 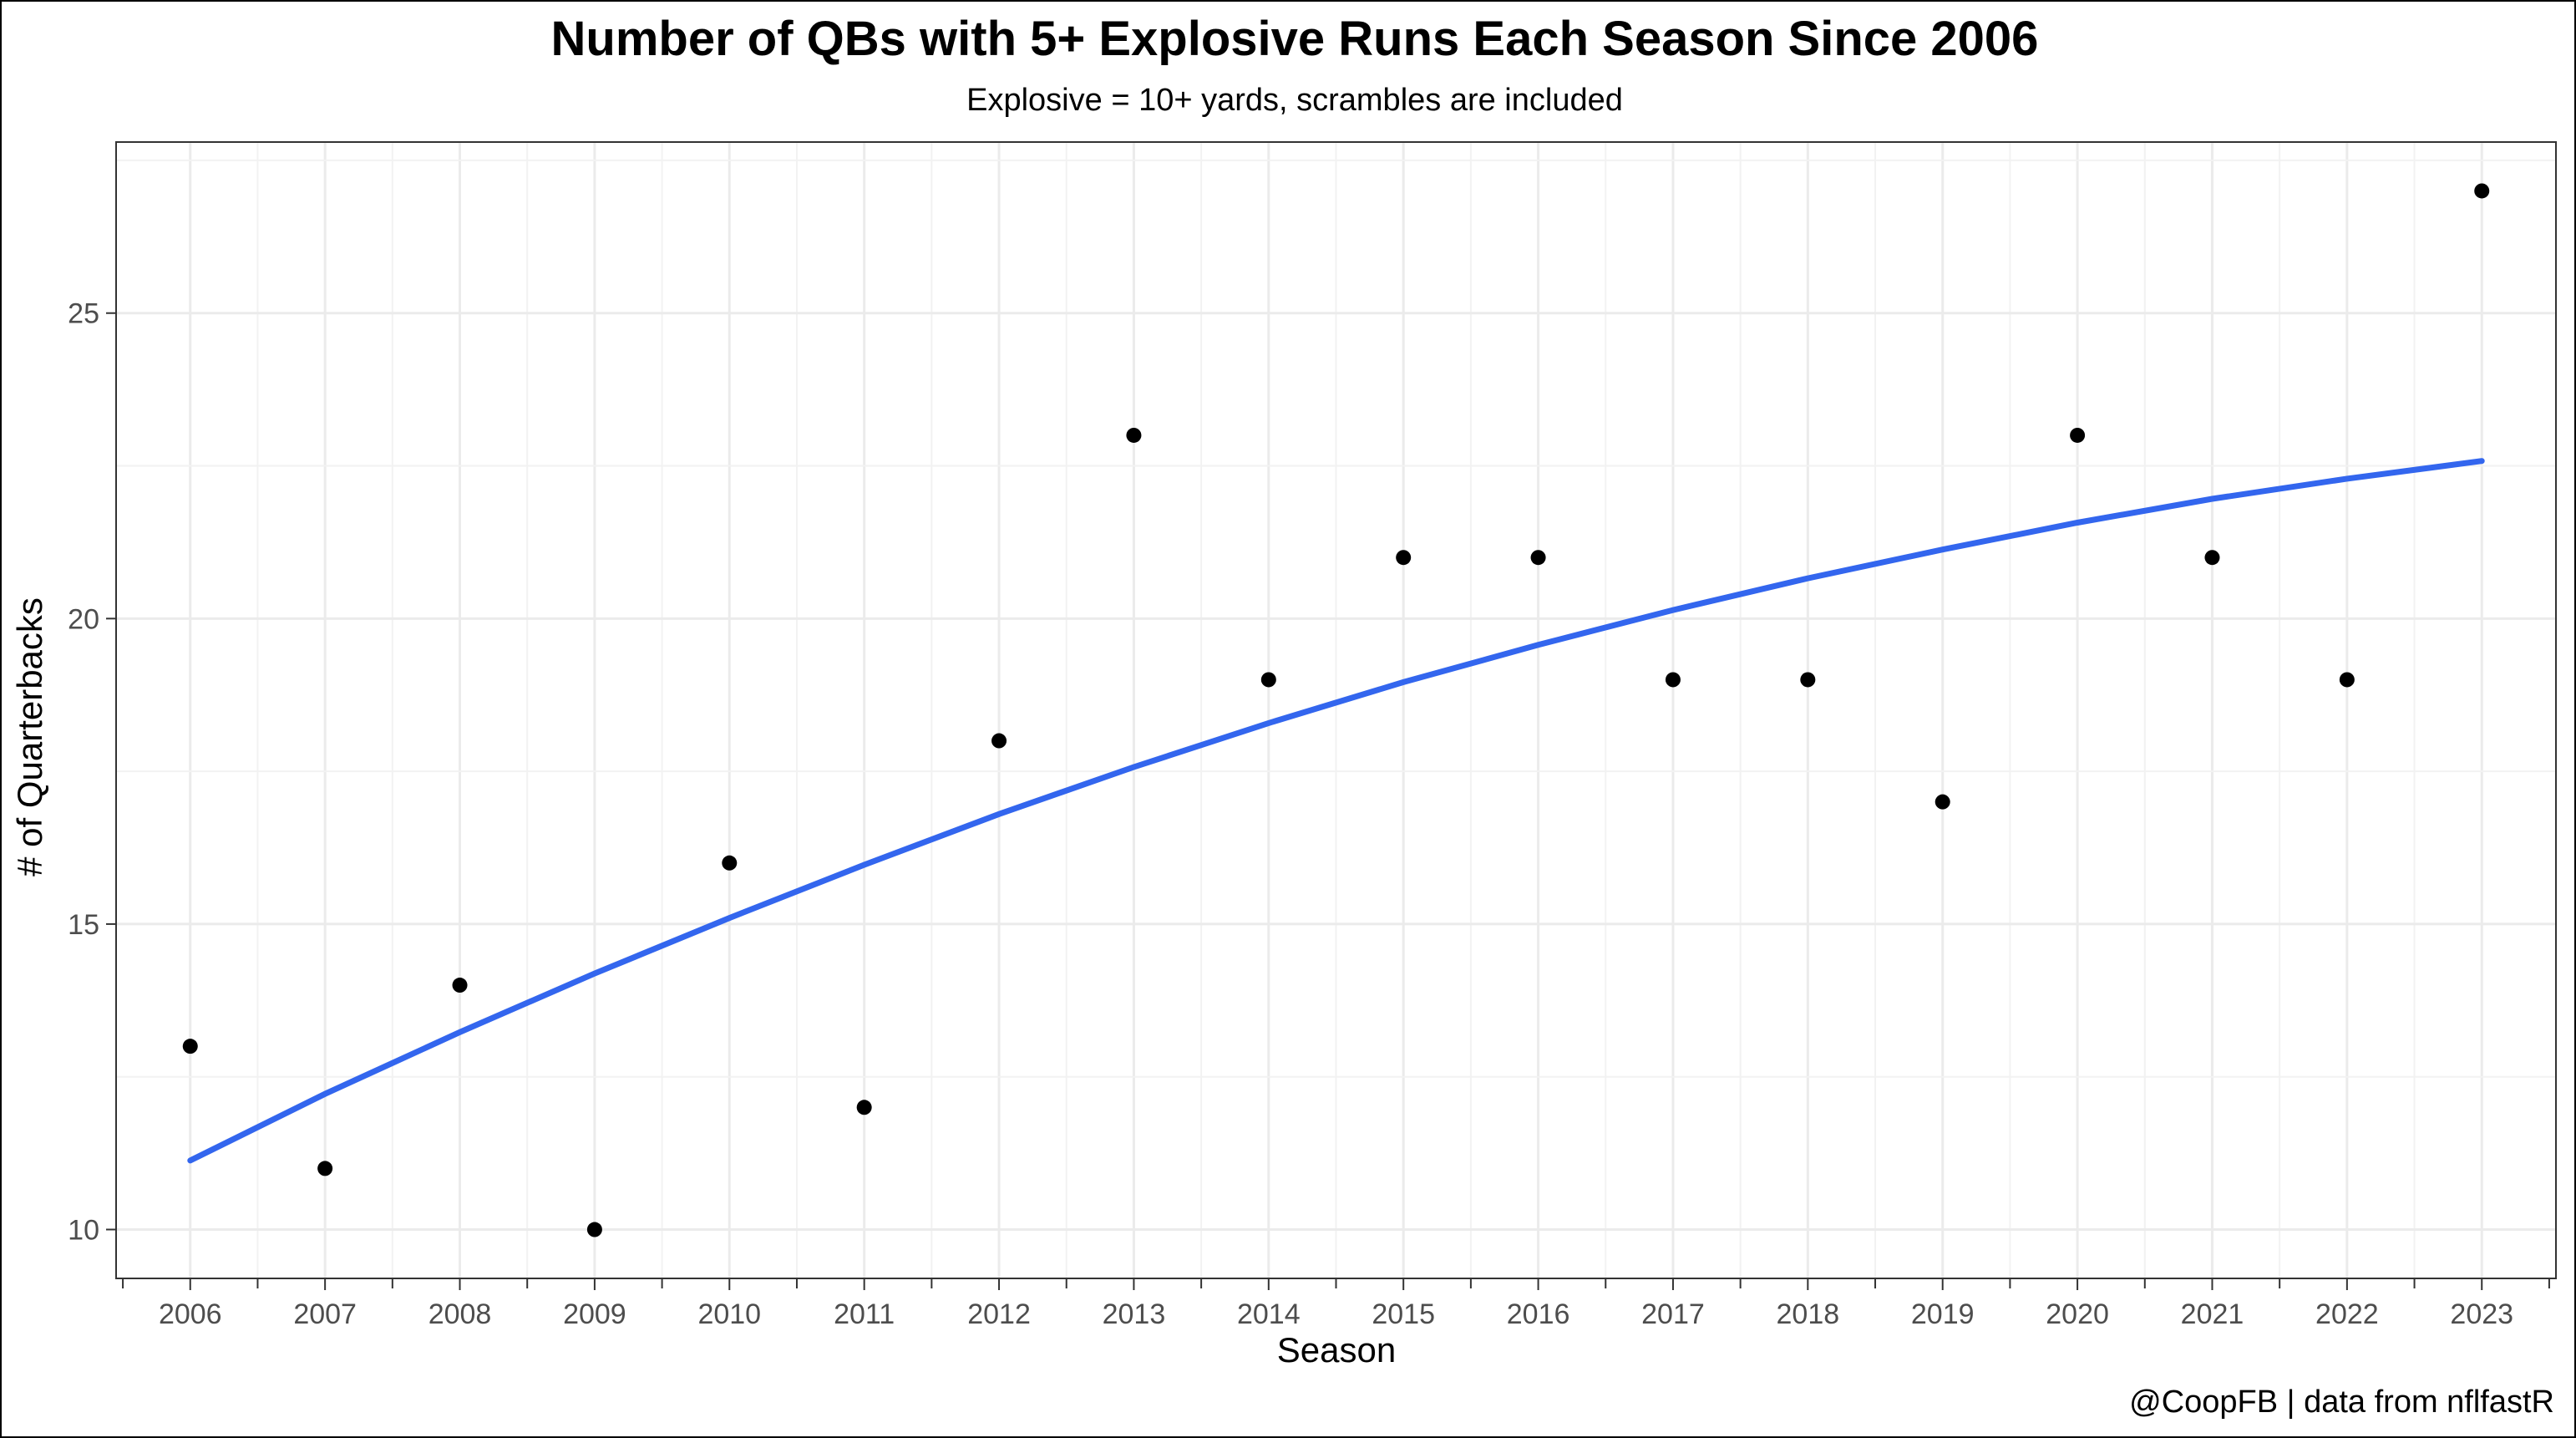 What do you see at coordinates (1943, 1314) in the screenshot?
I see `x-tick-label: 2019` at bounding box center [1943, 1314].